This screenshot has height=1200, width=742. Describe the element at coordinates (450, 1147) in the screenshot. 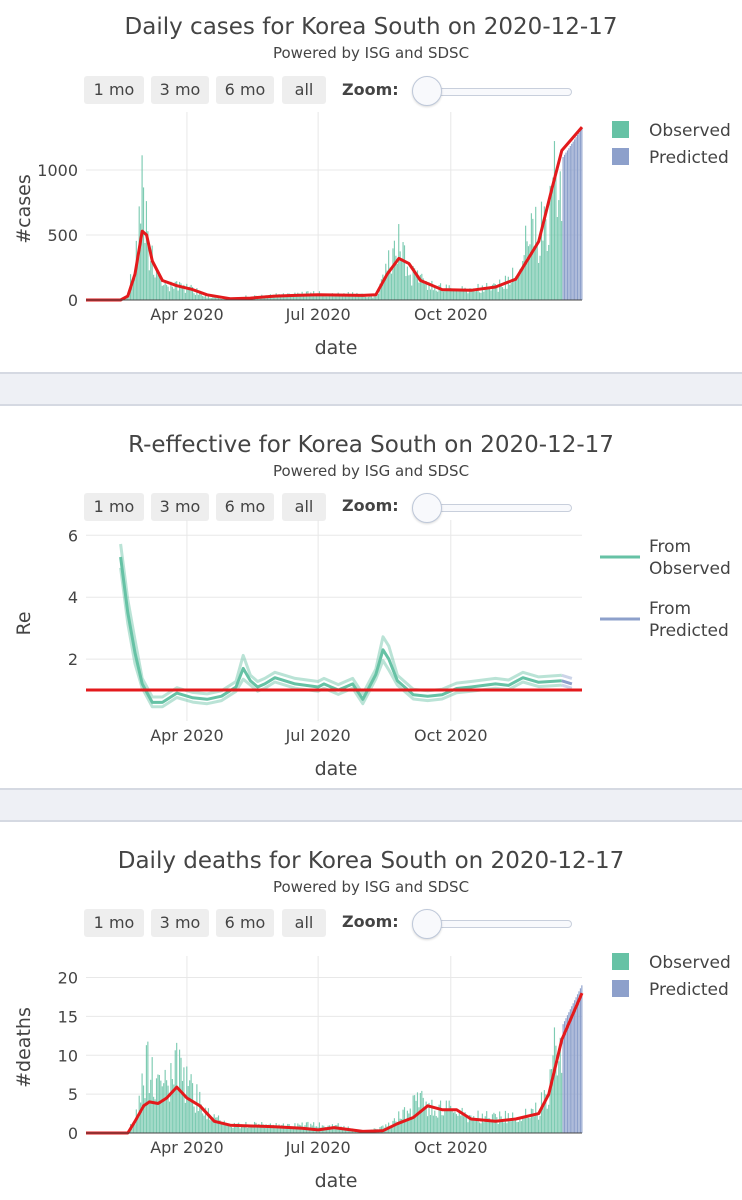

I see `x-tick-label: Oct 2020` at that location.